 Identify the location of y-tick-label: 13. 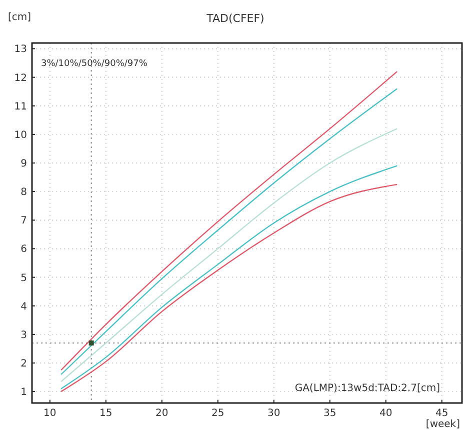
(20, 50).